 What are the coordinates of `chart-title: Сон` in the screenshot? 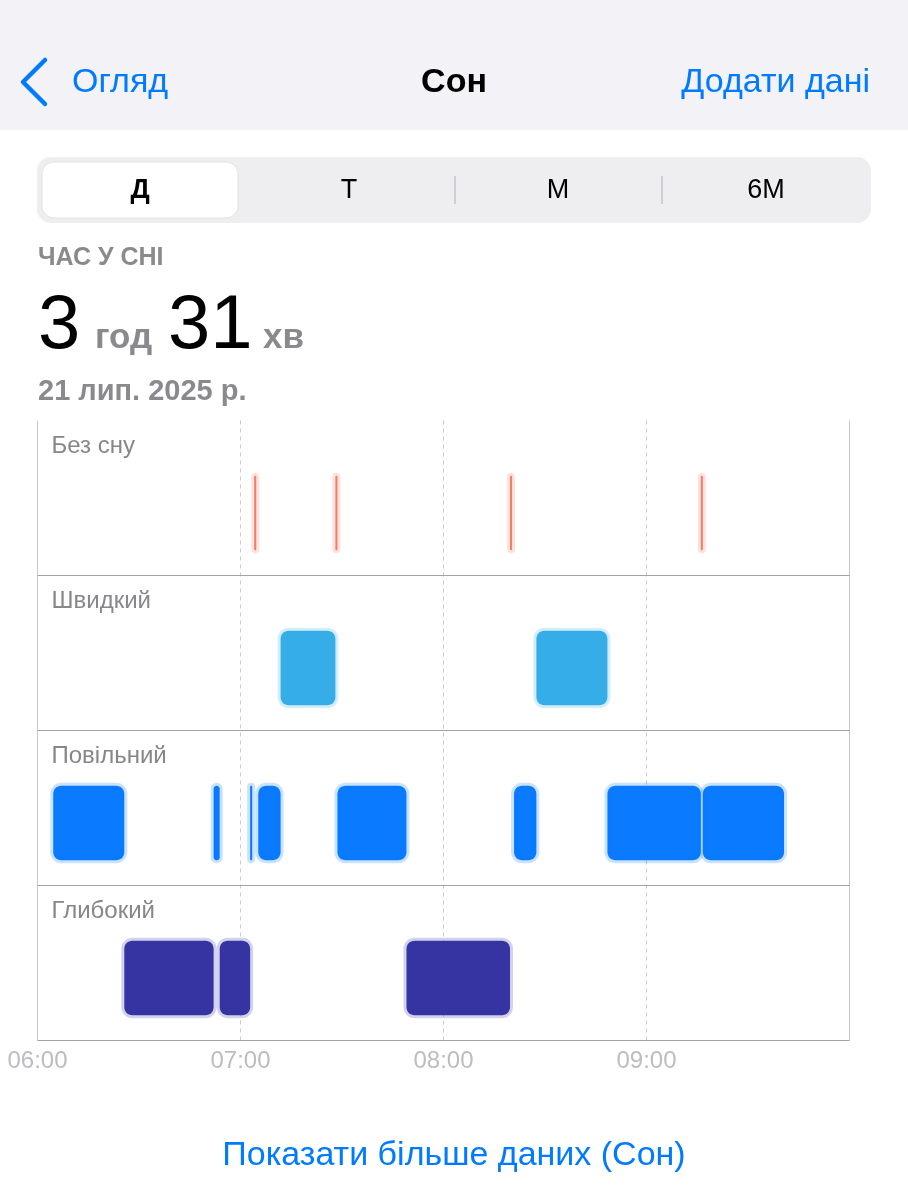 It's located at (454, 80).